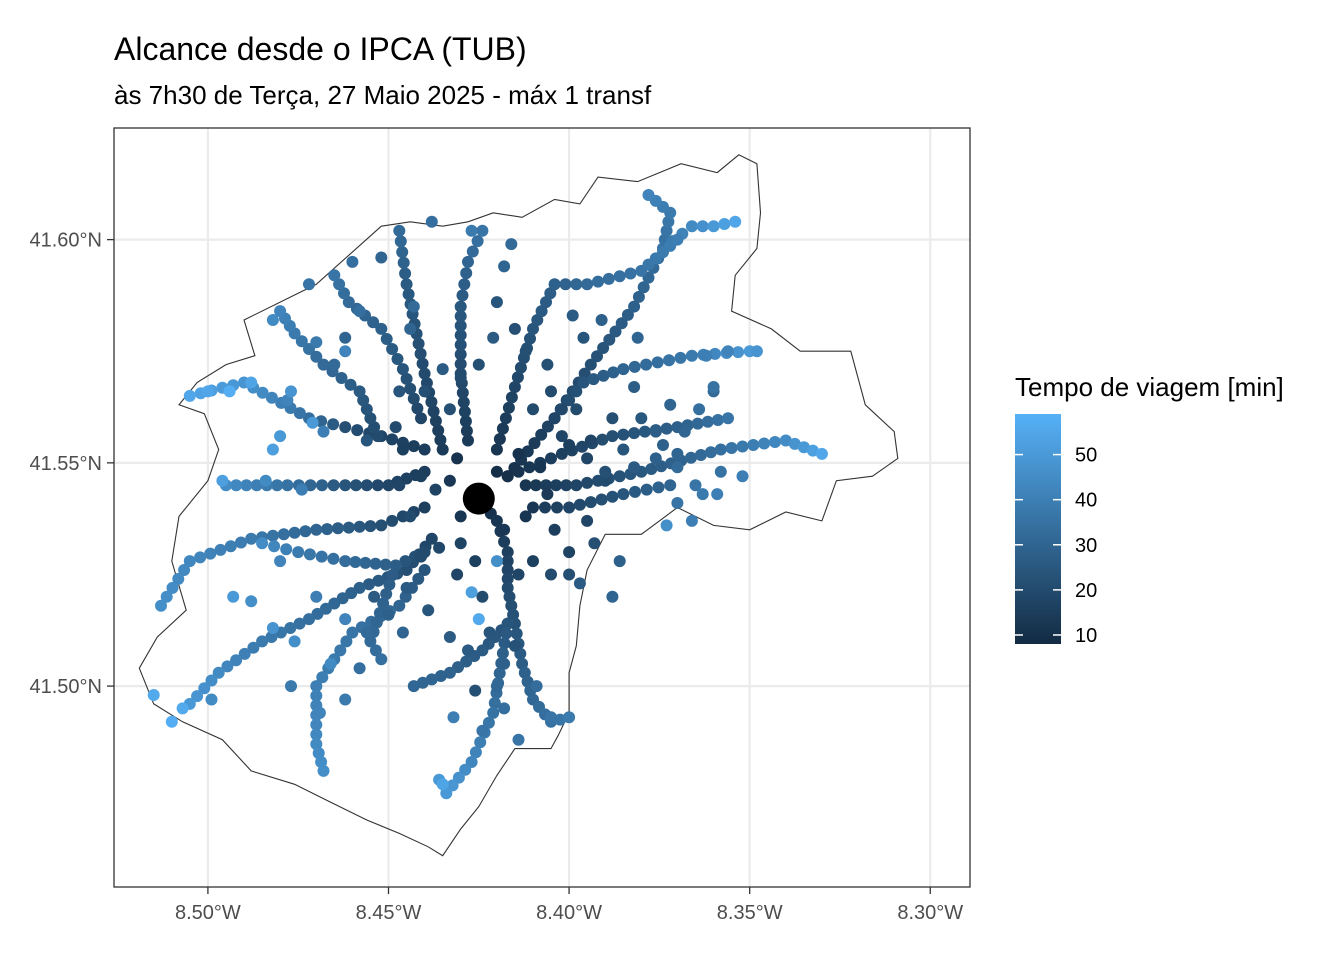  Describe the element at coordinates (72, 464) in the screenshot. I see `y-axis: 41.50°N 41.55°N 41.60°N` at that location.